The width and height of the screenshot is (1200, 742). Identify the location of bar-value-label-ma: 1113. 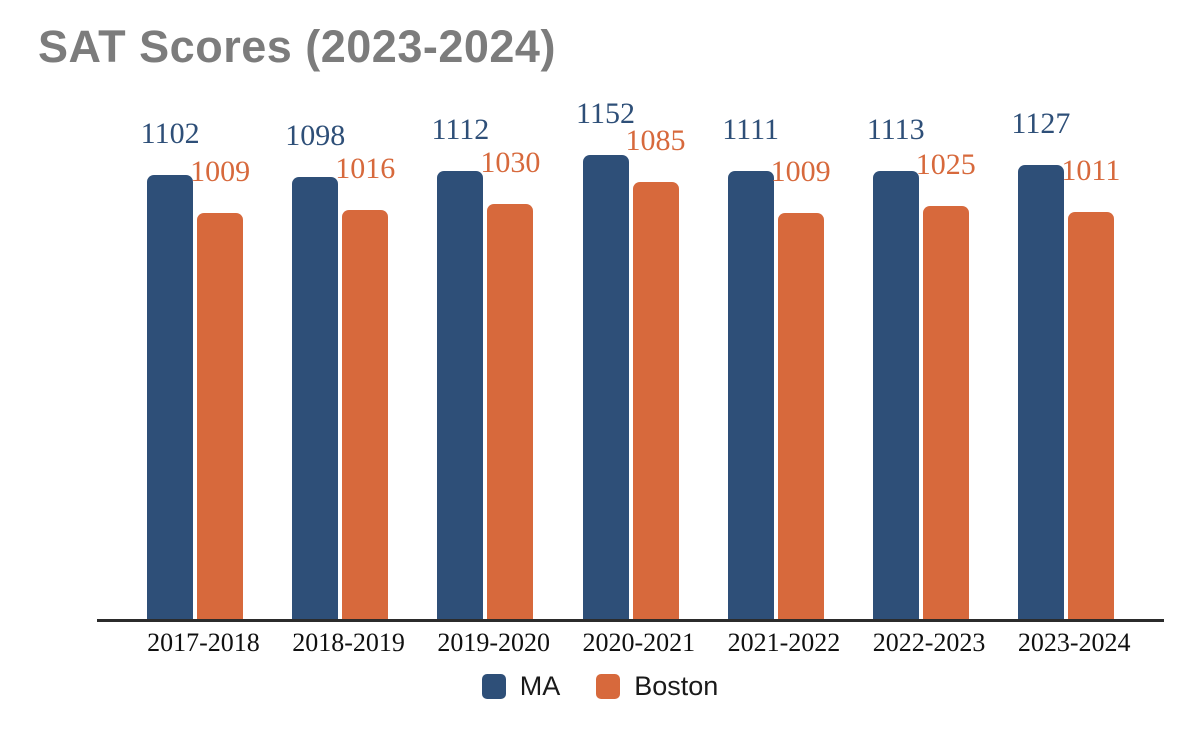
(895, 129).